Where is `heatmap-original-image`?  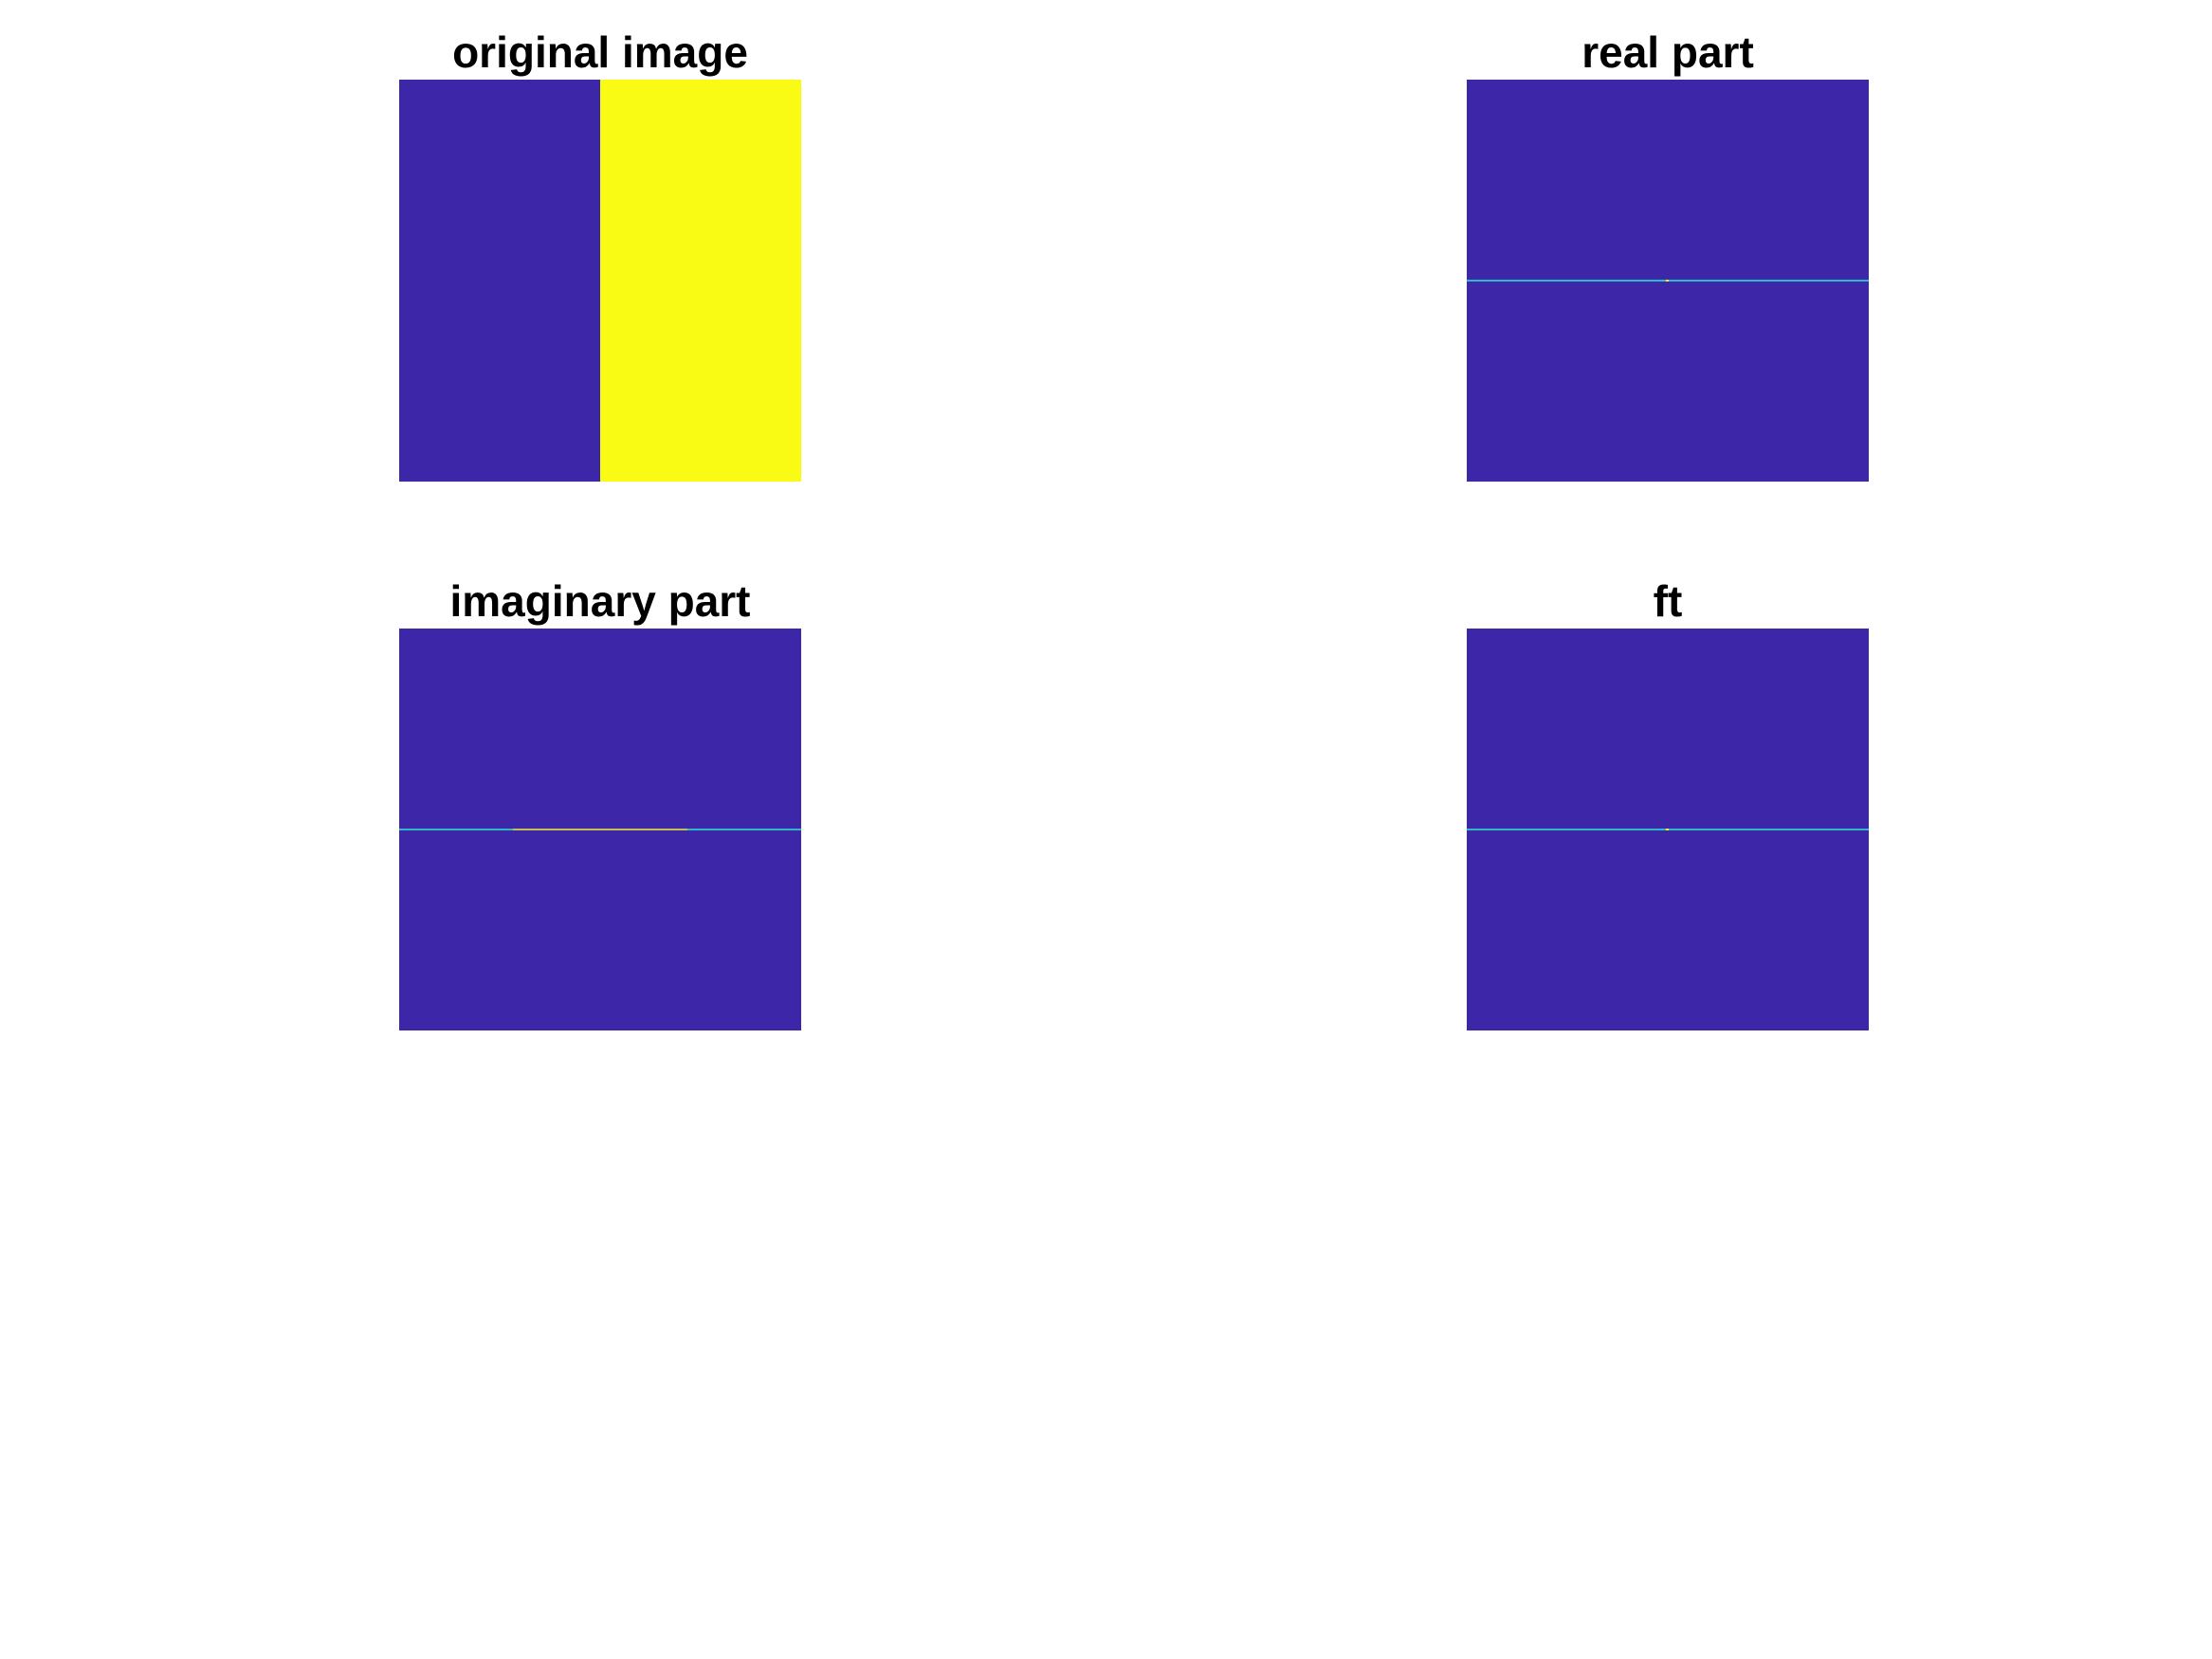 heatmap-original-image is located at coordinates (600, 281).